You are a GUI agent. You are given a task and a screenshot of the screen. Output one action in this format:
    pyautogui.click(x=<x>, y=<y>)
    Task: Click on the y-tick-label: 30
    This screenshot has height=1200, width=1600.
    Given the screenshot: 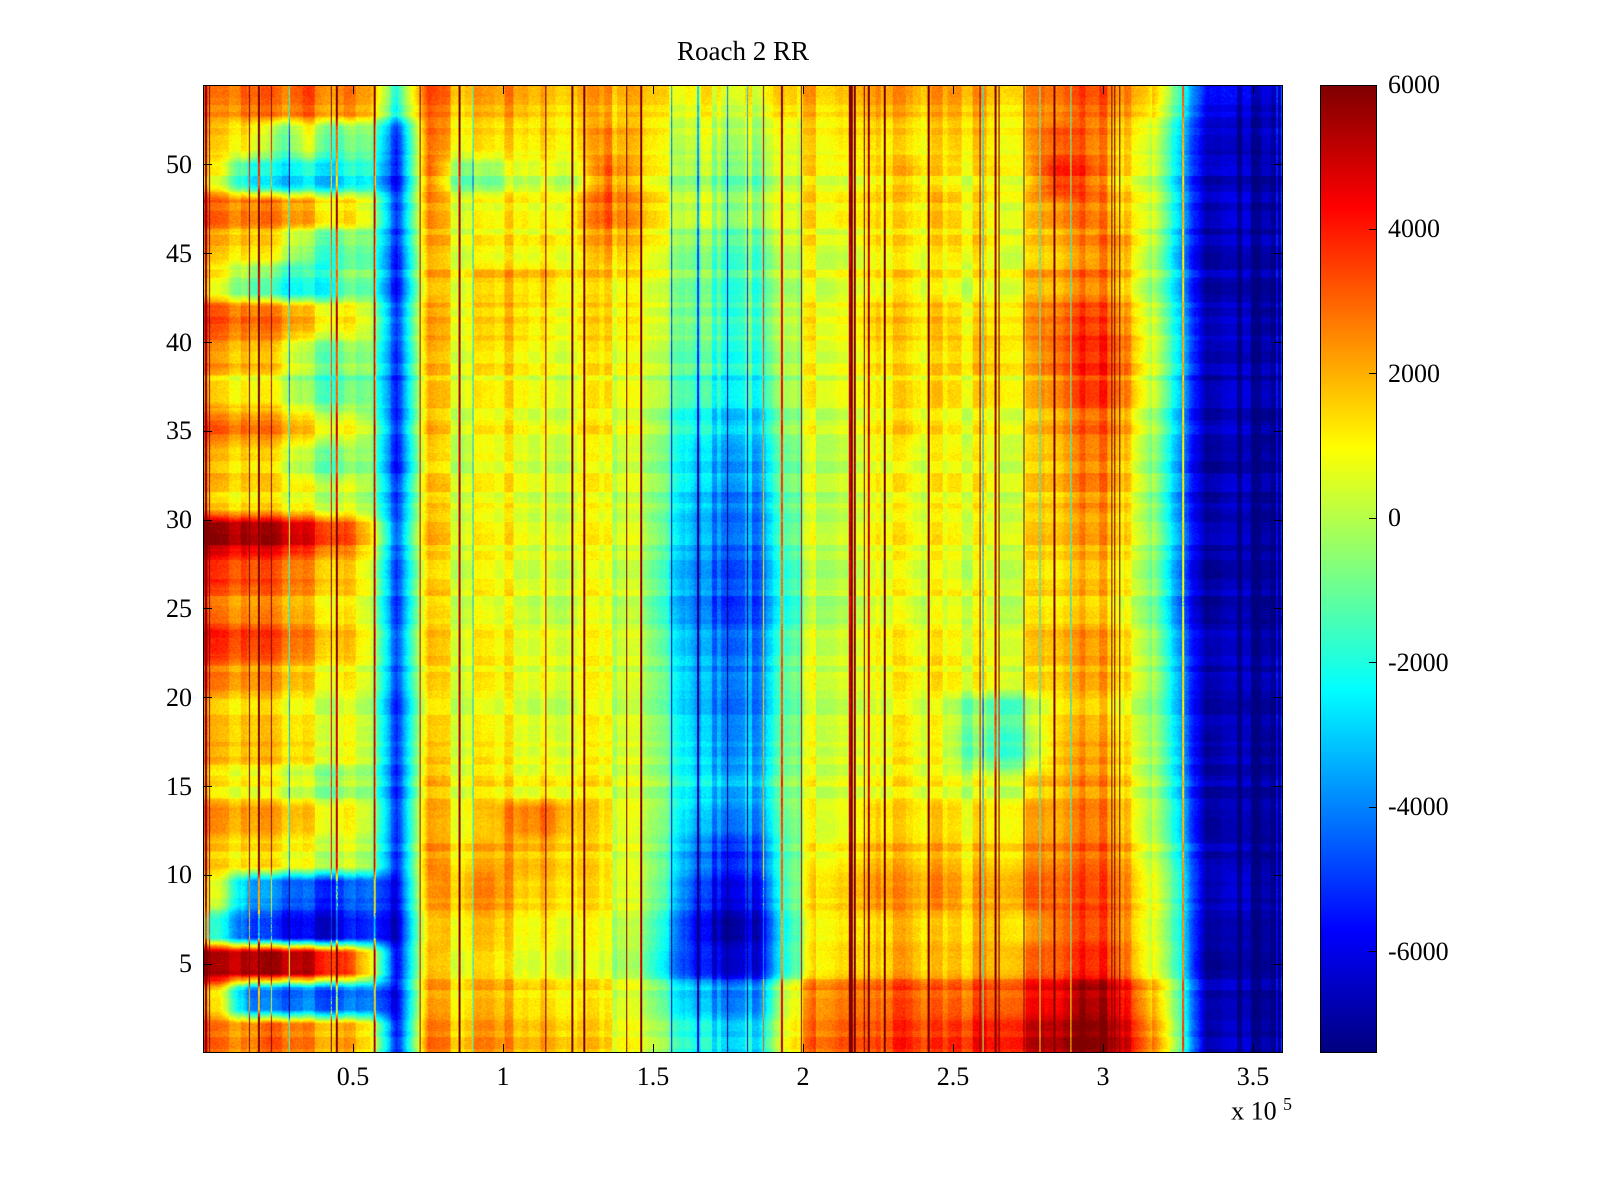 What is the action you would take?
    pyautogui.click(x=179, y=520)
    